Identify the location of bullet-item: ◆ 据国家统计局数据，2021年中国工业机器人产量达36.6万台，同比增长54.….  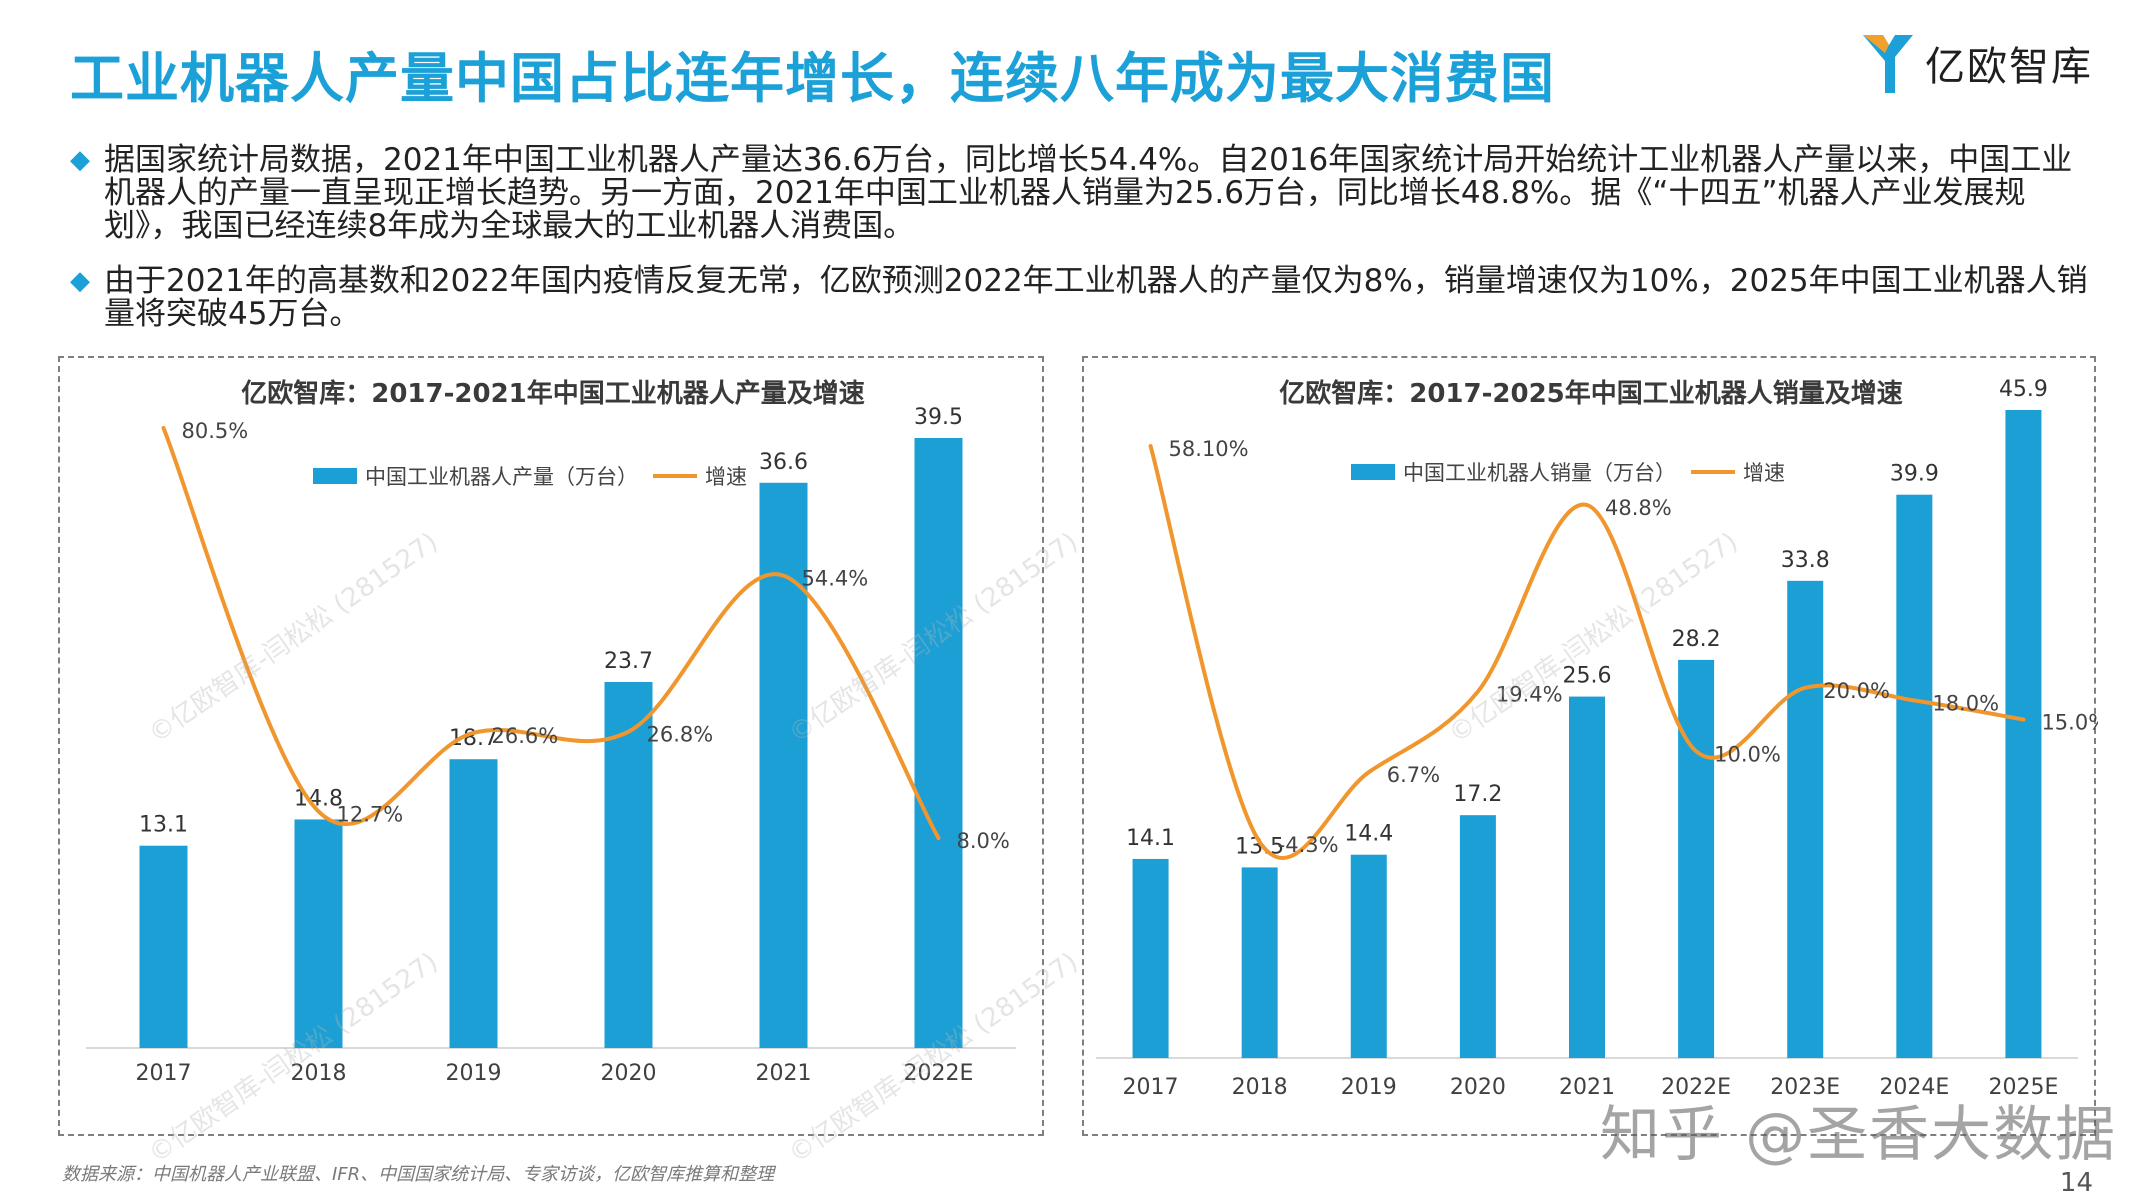
(1080, 193).